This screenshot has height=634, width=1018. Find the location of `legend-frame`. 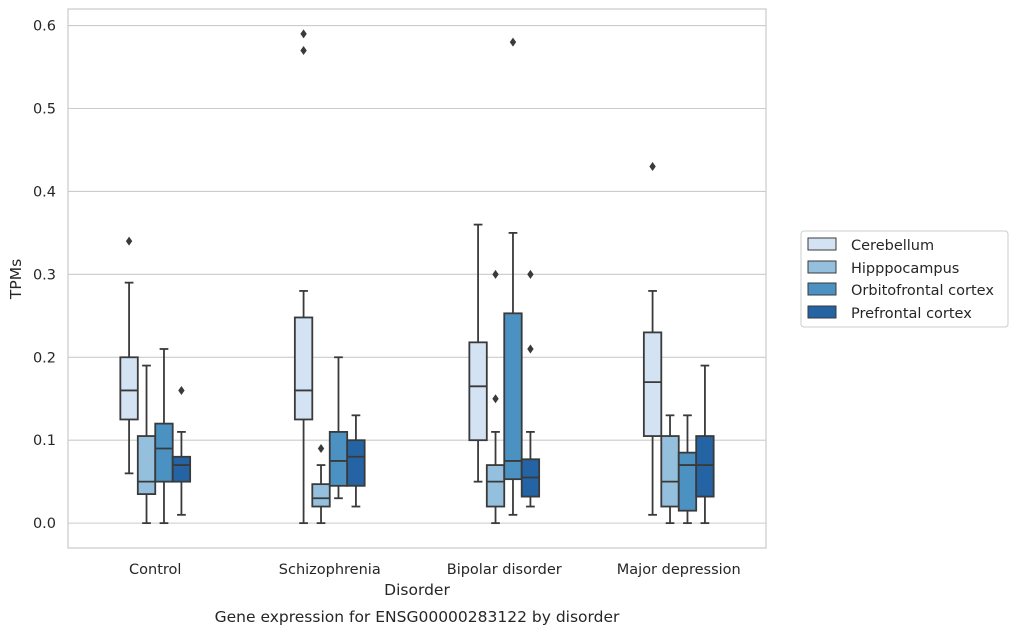

legend-frame is located at coordinates (904, 279).